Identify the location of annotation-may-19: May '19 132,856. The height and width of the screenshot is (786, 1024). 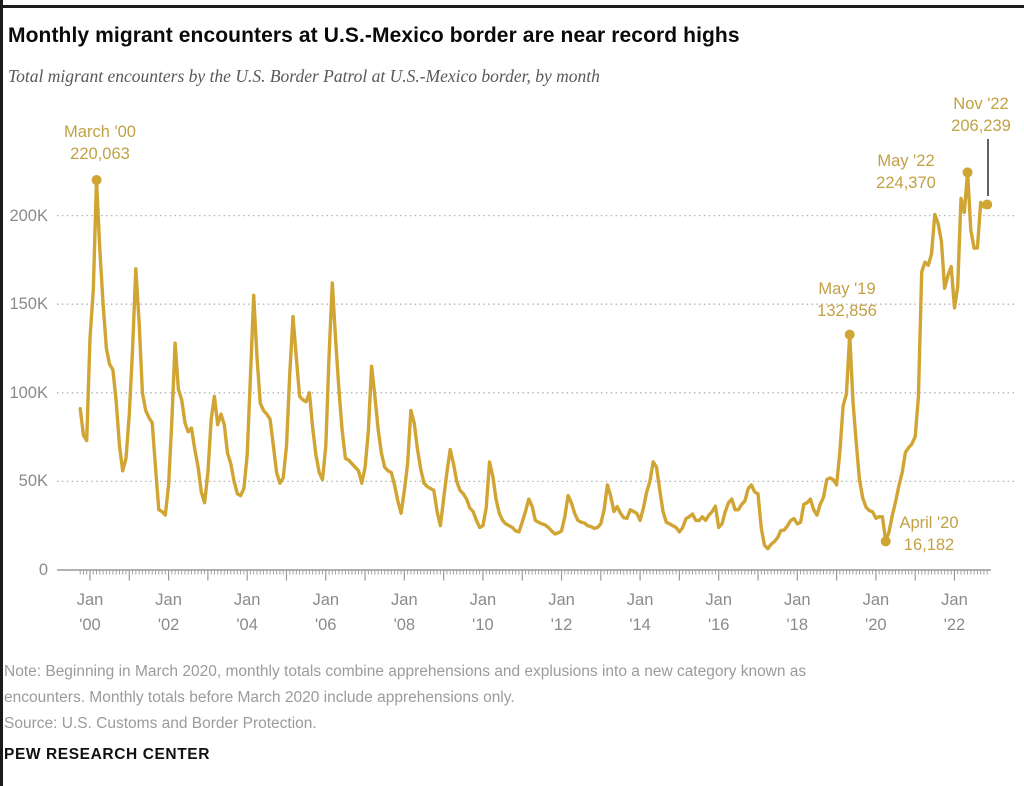
(847, 300).